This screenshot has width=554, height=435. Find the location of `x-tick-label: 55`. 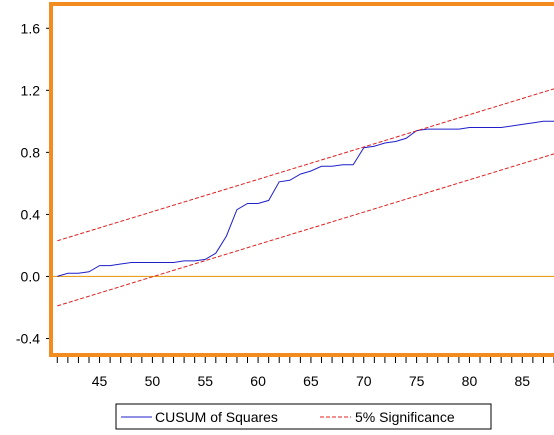

x-tick-label: 55 is located at coordinates (205, 381).